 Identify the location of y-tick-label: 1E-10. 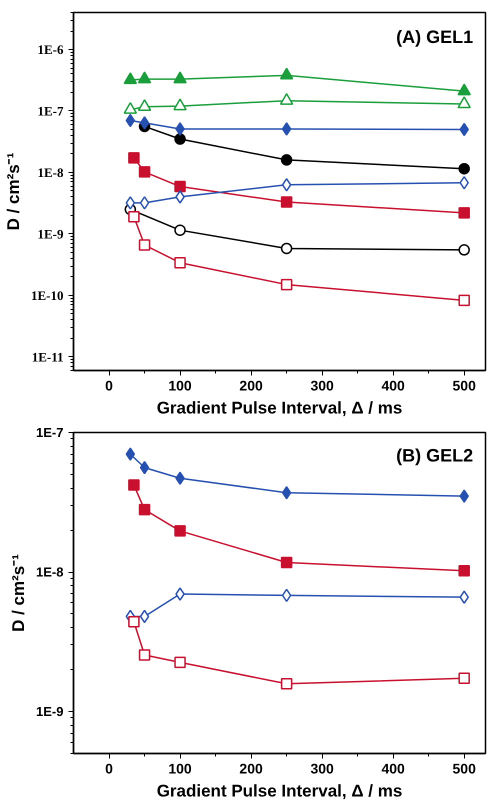
(47, 295).